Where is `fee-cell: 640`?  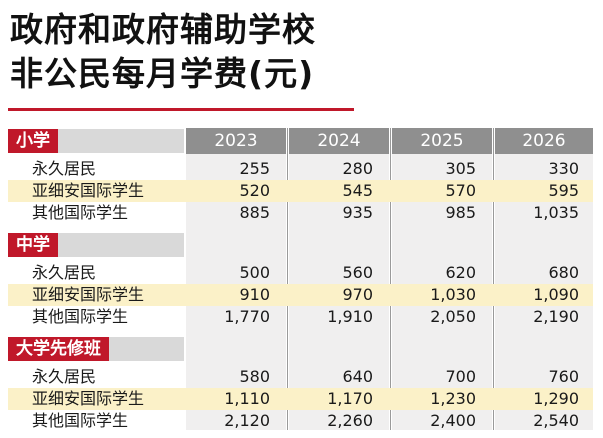 fee-cell: 640 is located at coordinates (357, 376).